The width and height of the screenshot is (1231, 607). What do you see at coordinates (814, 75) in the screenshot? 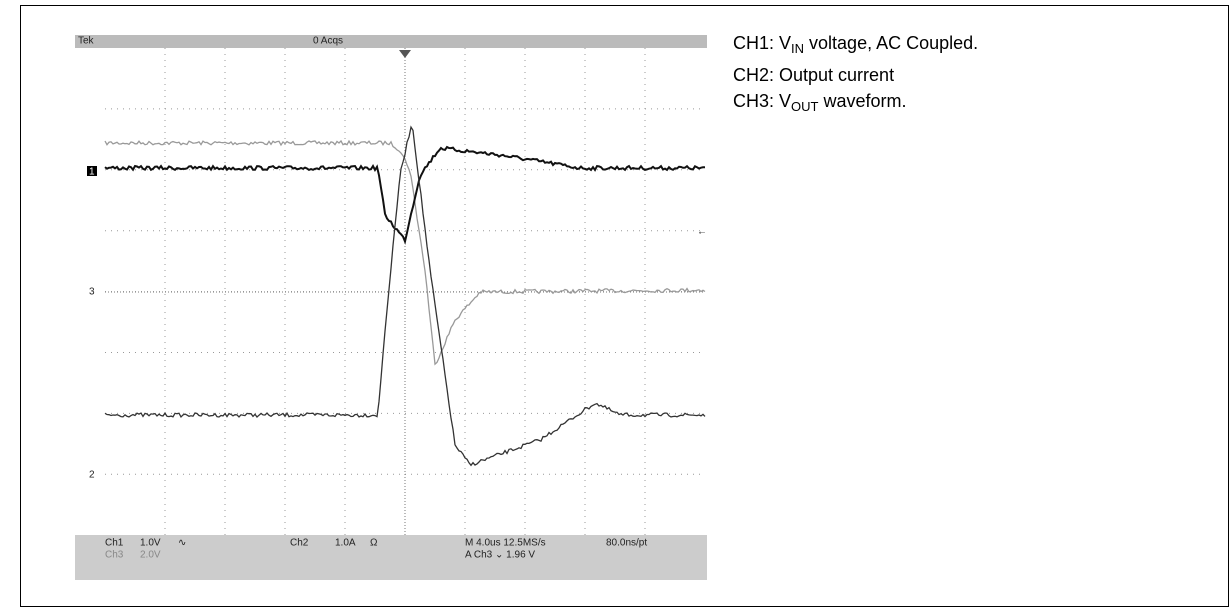
I see `text: CH2: Output current` at bounding box center [814, 75].